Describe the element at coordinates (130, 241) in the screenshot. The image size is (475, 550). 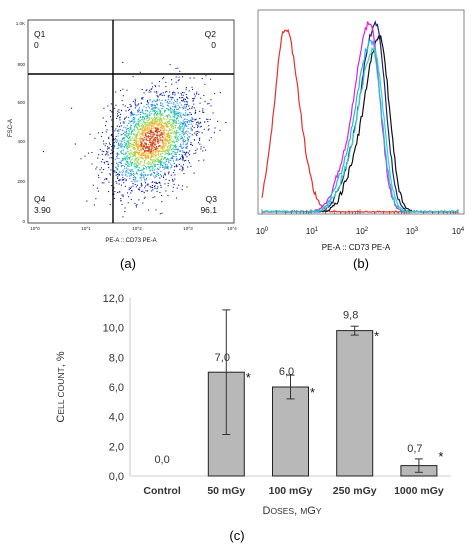
I see `panel-a-xlabel: PE-A :: CD73 PE-A` at that location.